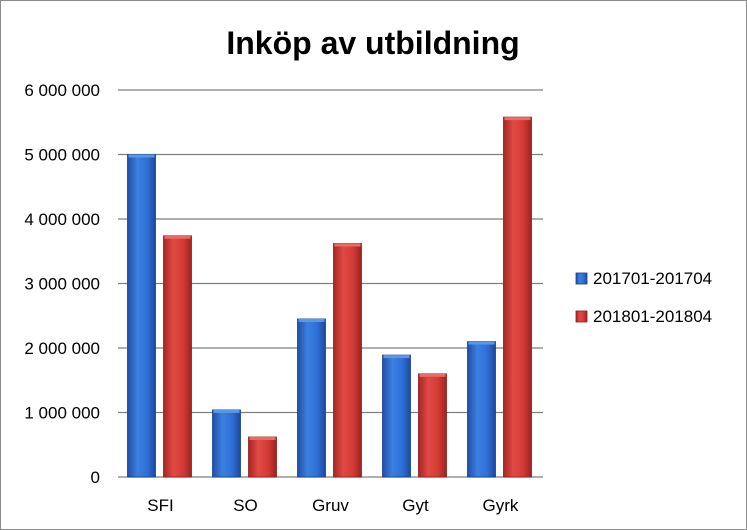 This screenshot has height=530, width=747. Describe the element at coordinates (311, 398) in the screenshot. I see `bar-201701-201704-Gruv` at that location.